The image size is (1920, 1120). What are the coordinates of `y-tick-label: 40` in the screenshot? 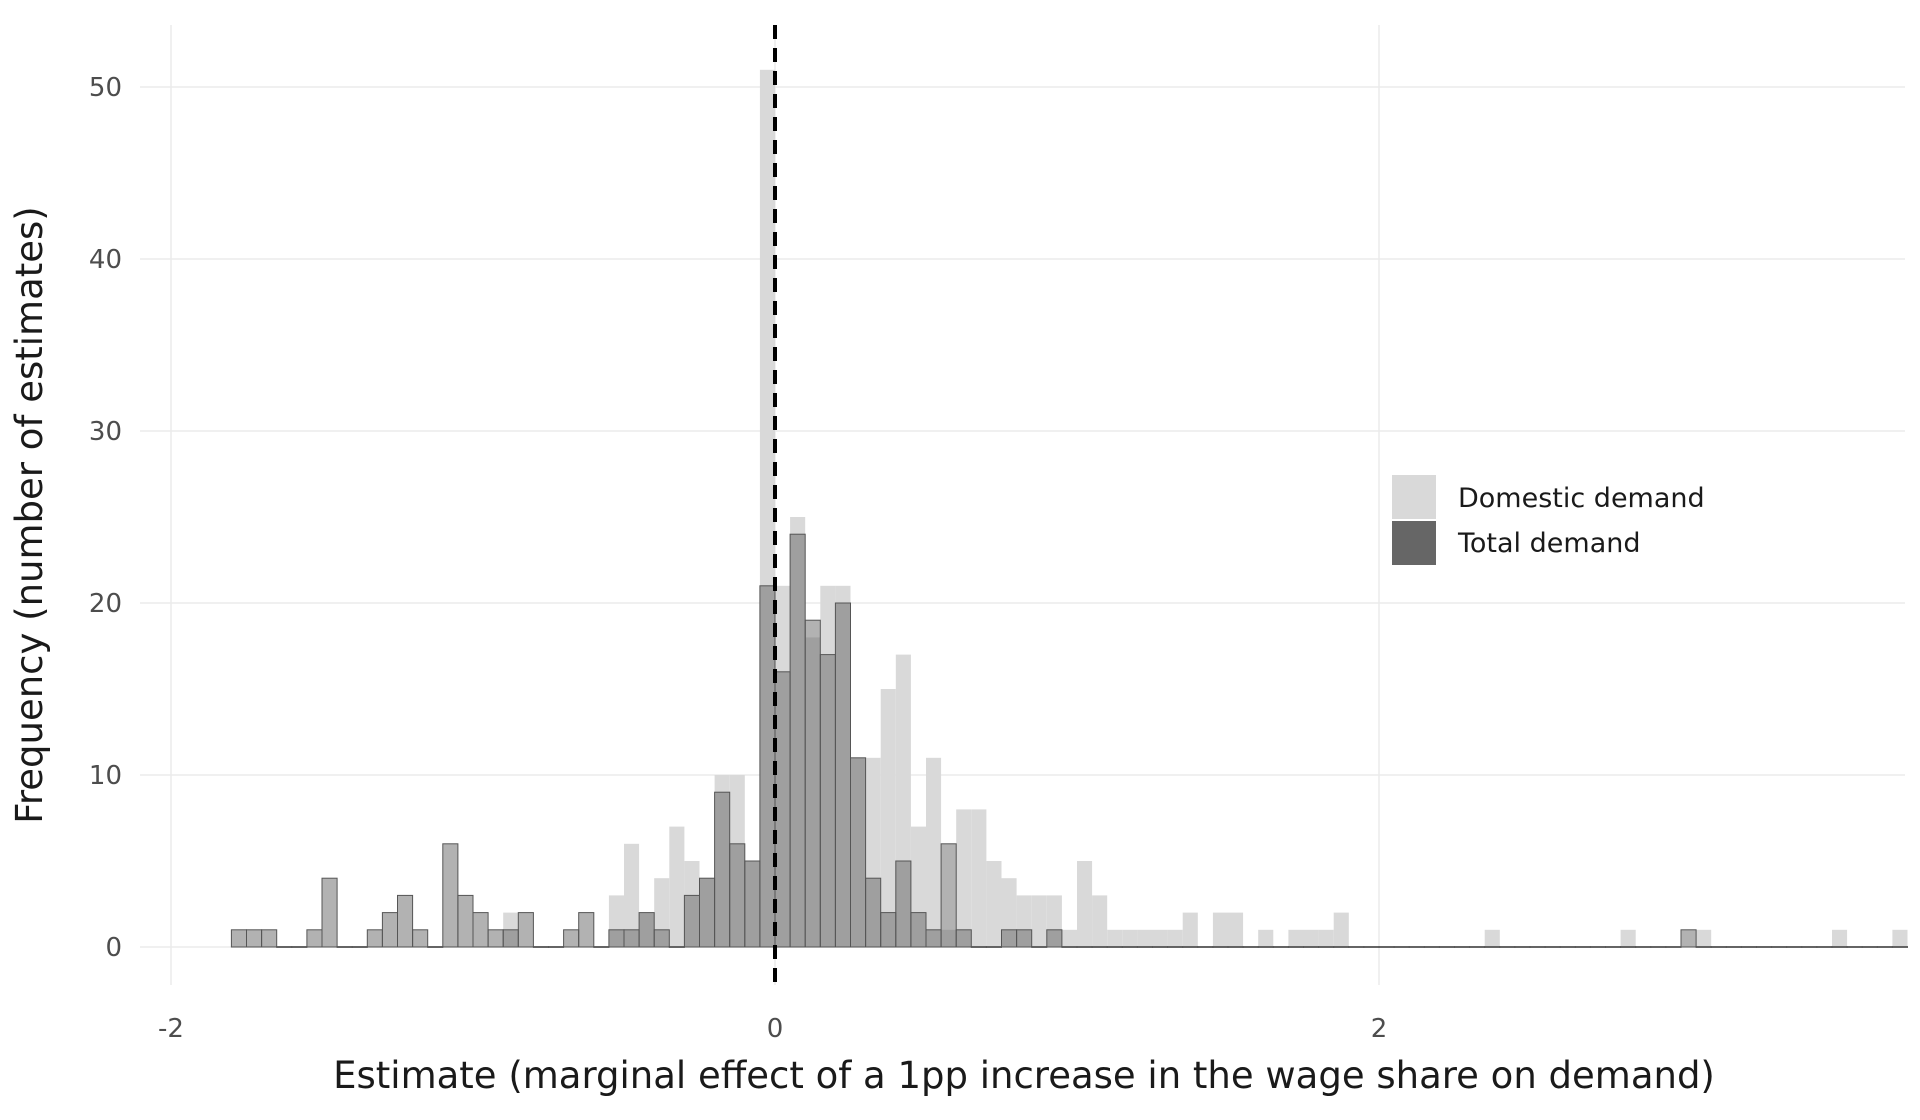 It's located at (105, 260).